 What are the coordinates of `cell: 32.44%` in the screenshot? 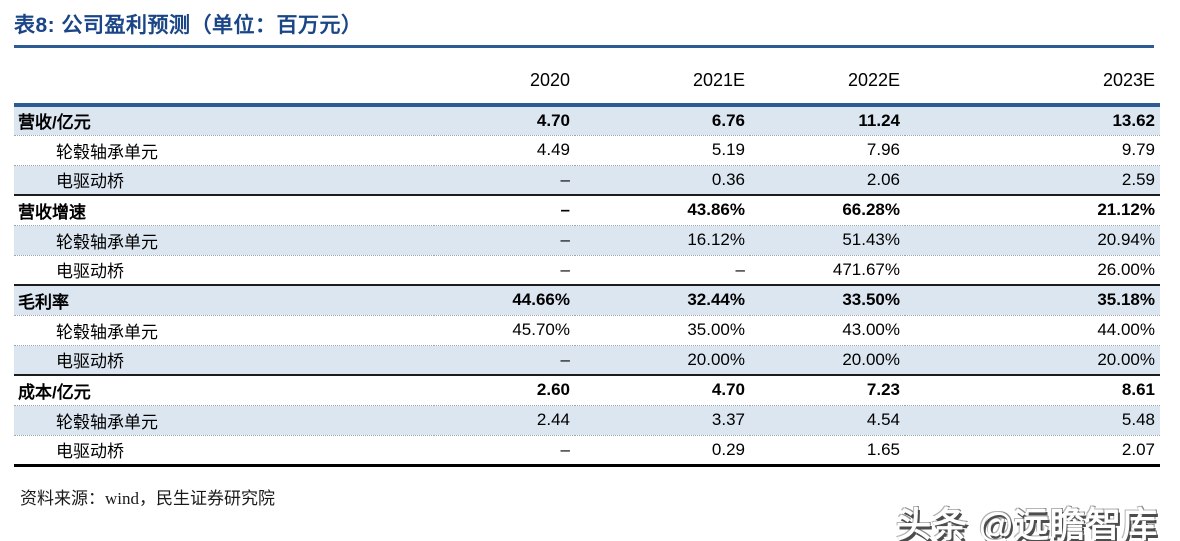 It's located at (662, 299).